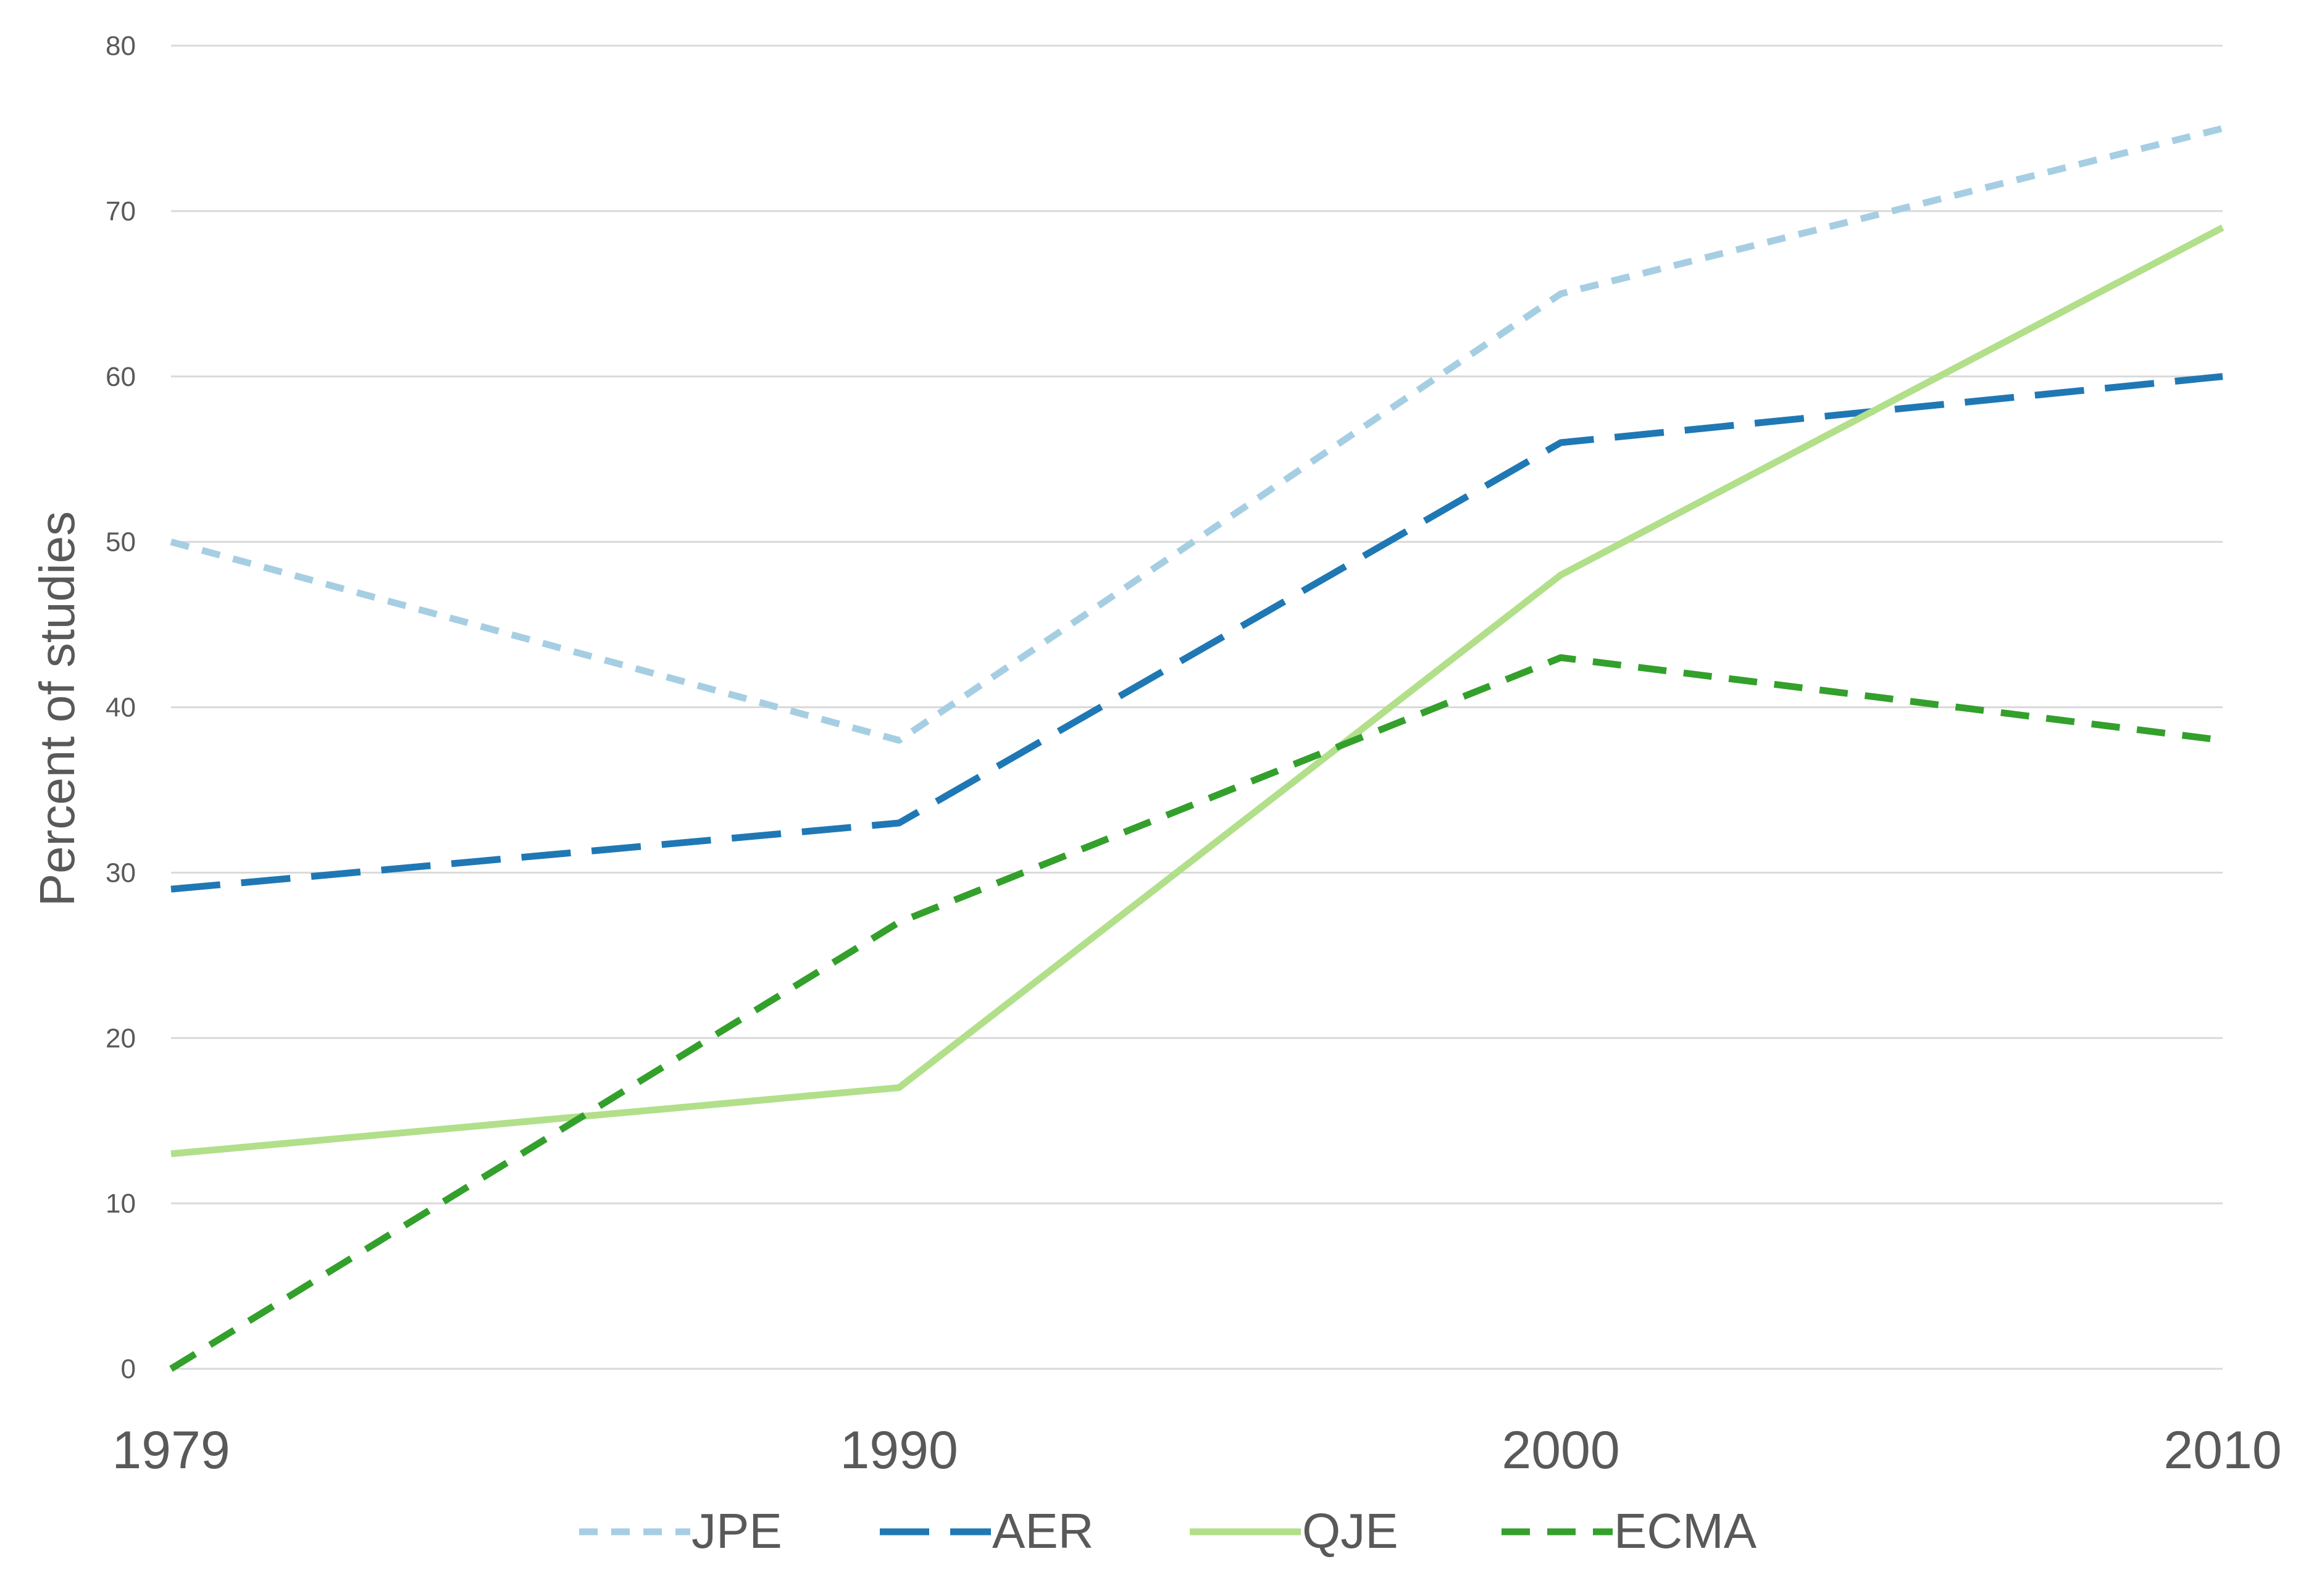 The image size is (2306, 1596). I want to click on legend-item-ecma: ECMA, so click(1629, 1530).